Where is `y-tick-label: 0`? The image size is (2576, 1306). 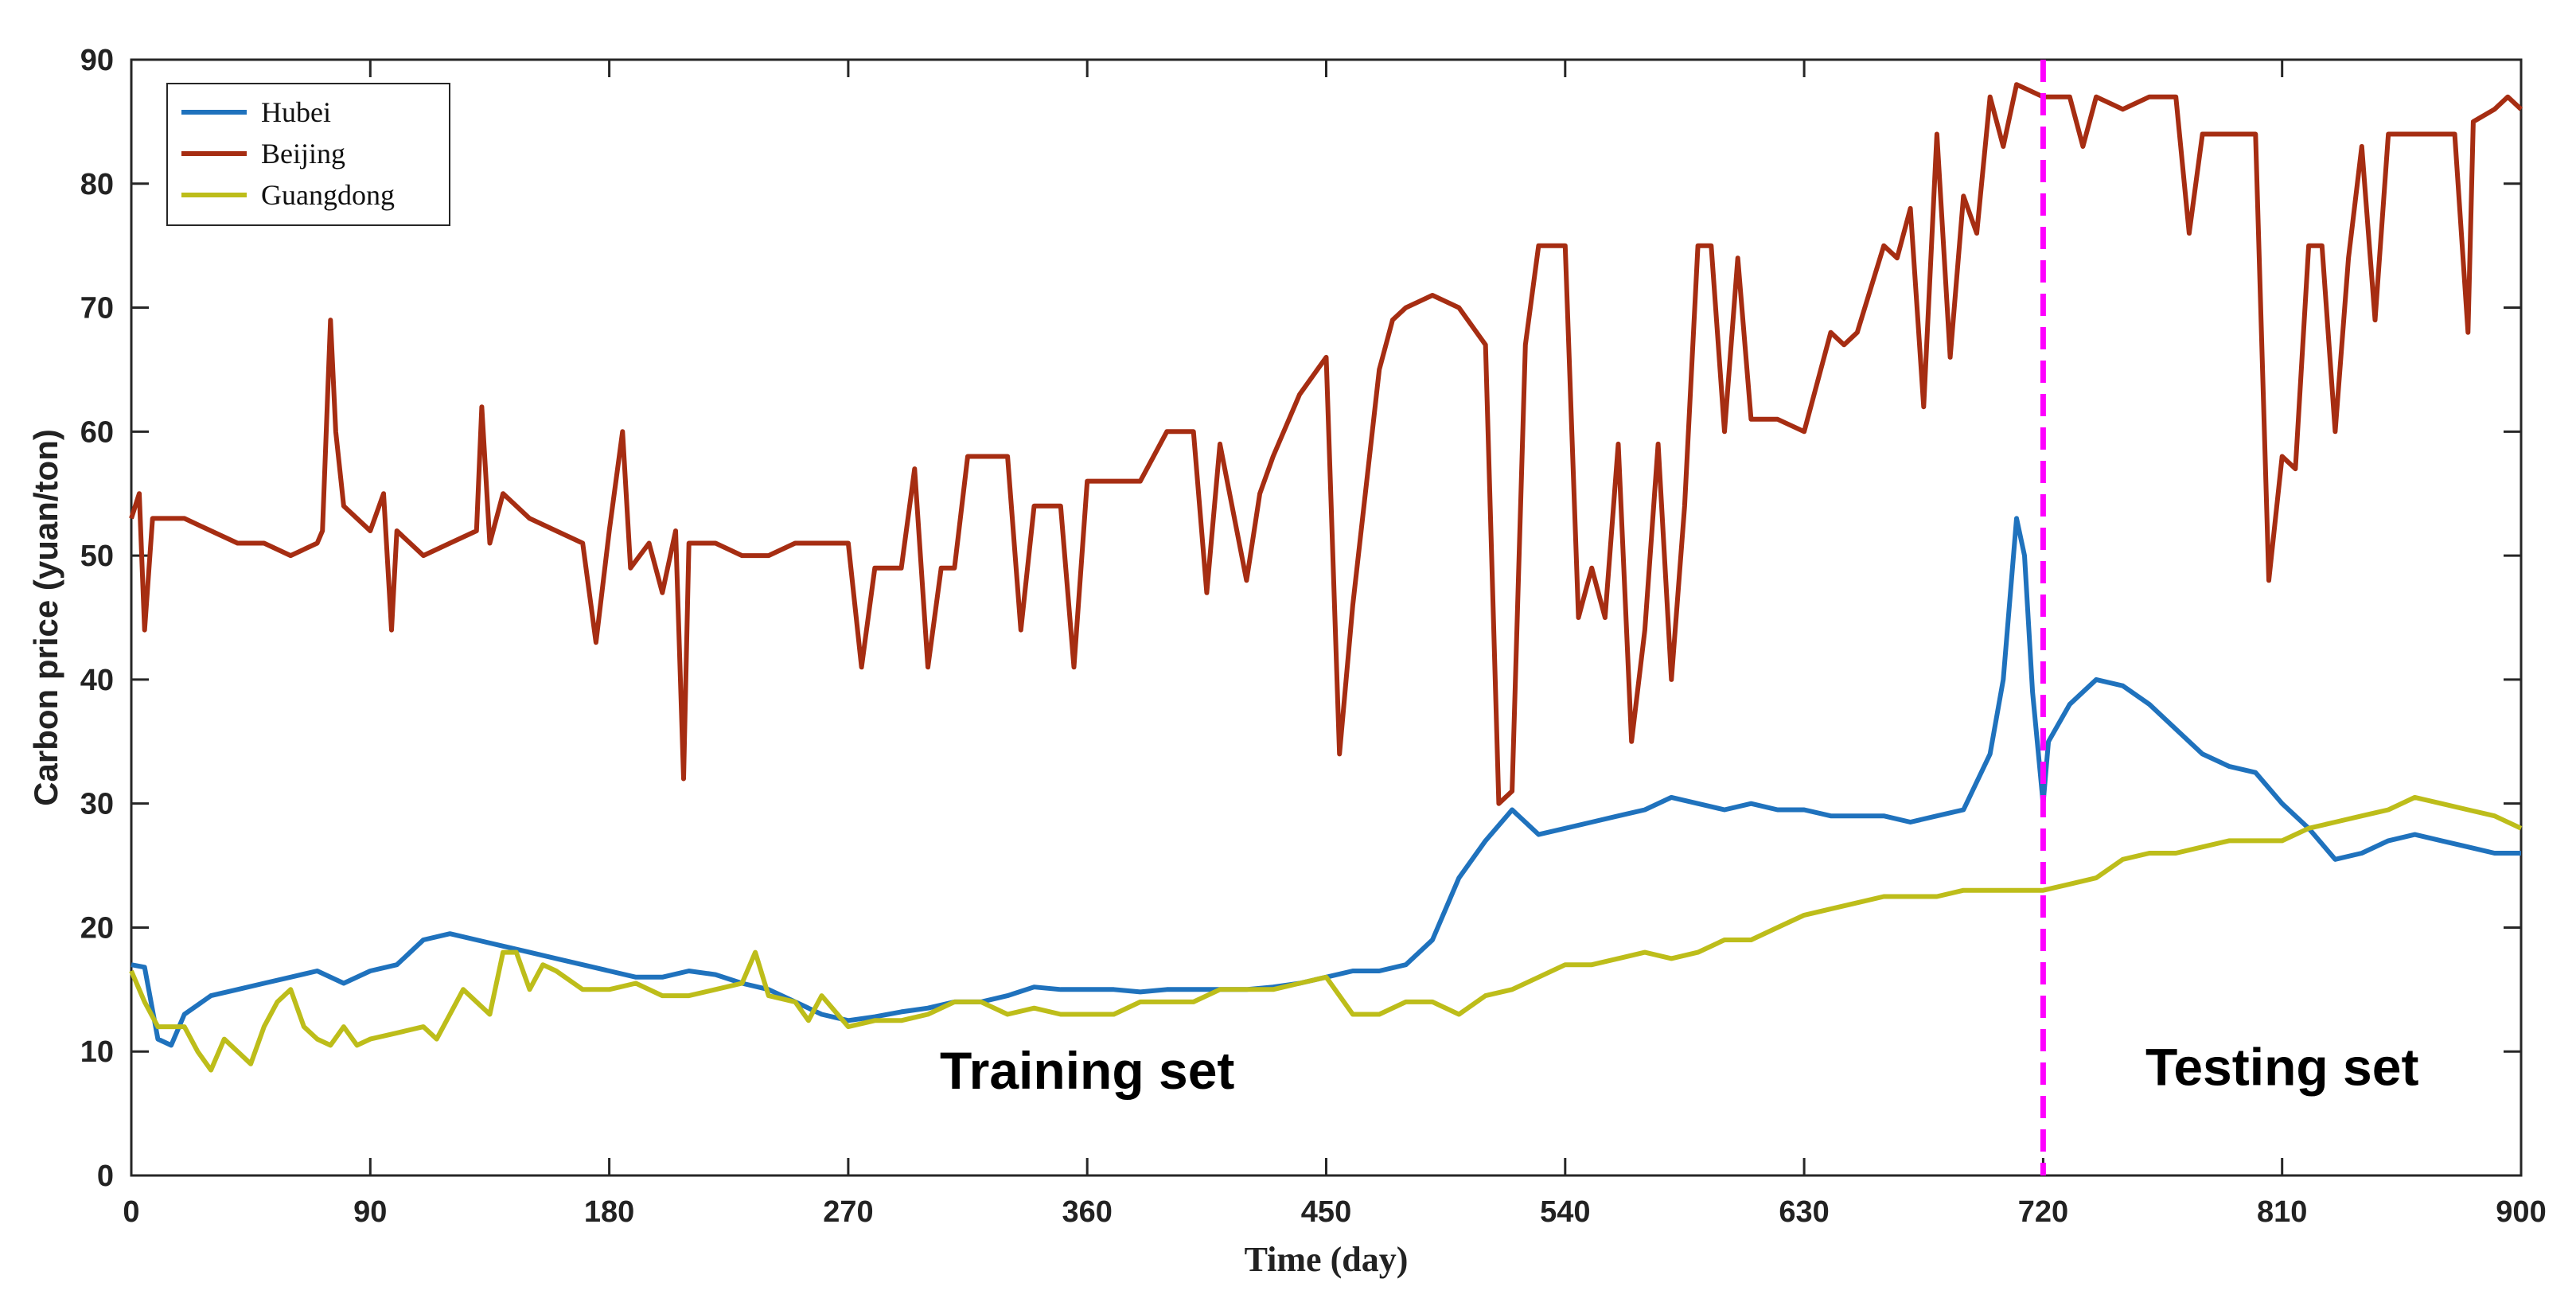 y-tick-label: 0 is located at coordinates (105, 1176).